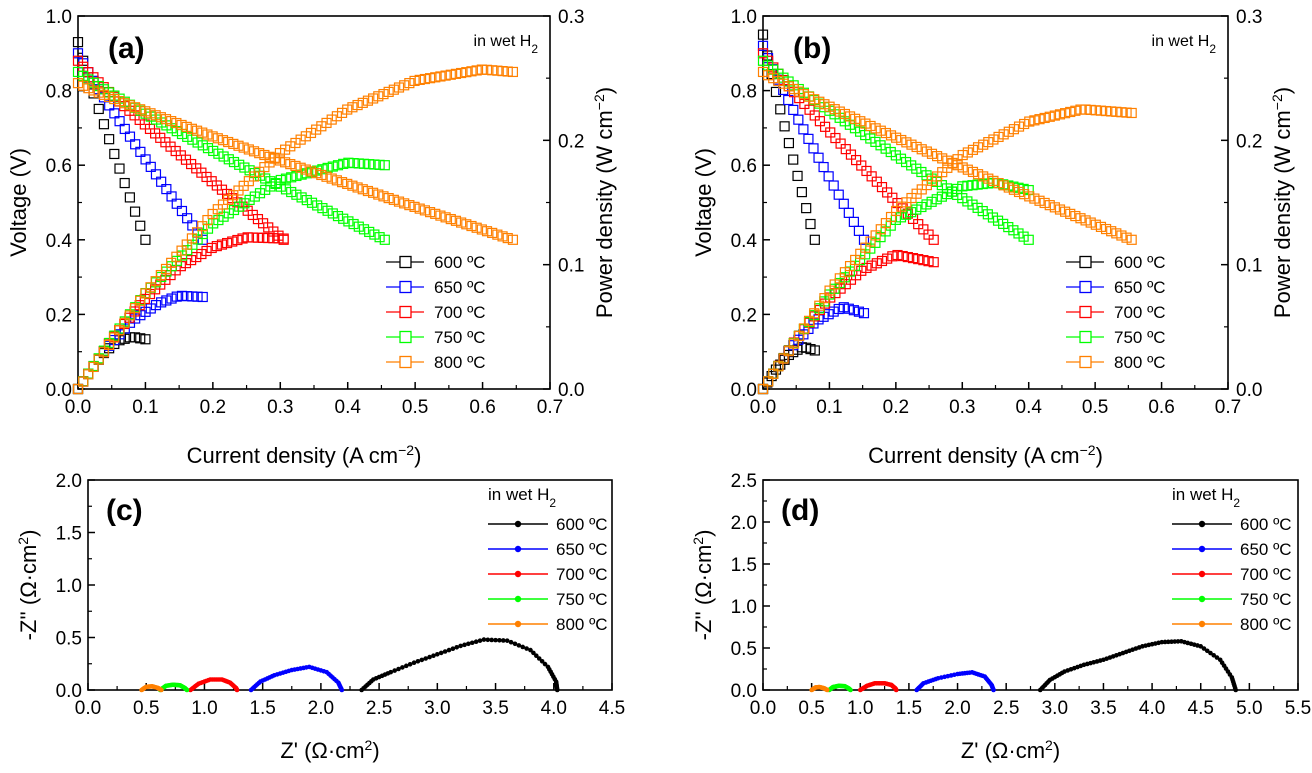  Describe the element at coordinates (460, 262) in the screenshot. I see `legend-label: 600 ºC` at that location.